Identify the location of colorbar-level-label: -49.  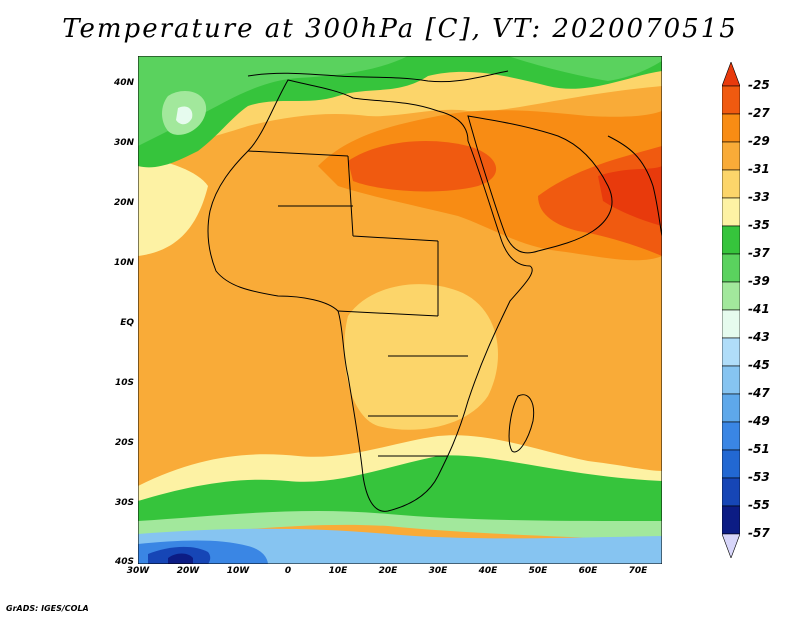
(759, 421).